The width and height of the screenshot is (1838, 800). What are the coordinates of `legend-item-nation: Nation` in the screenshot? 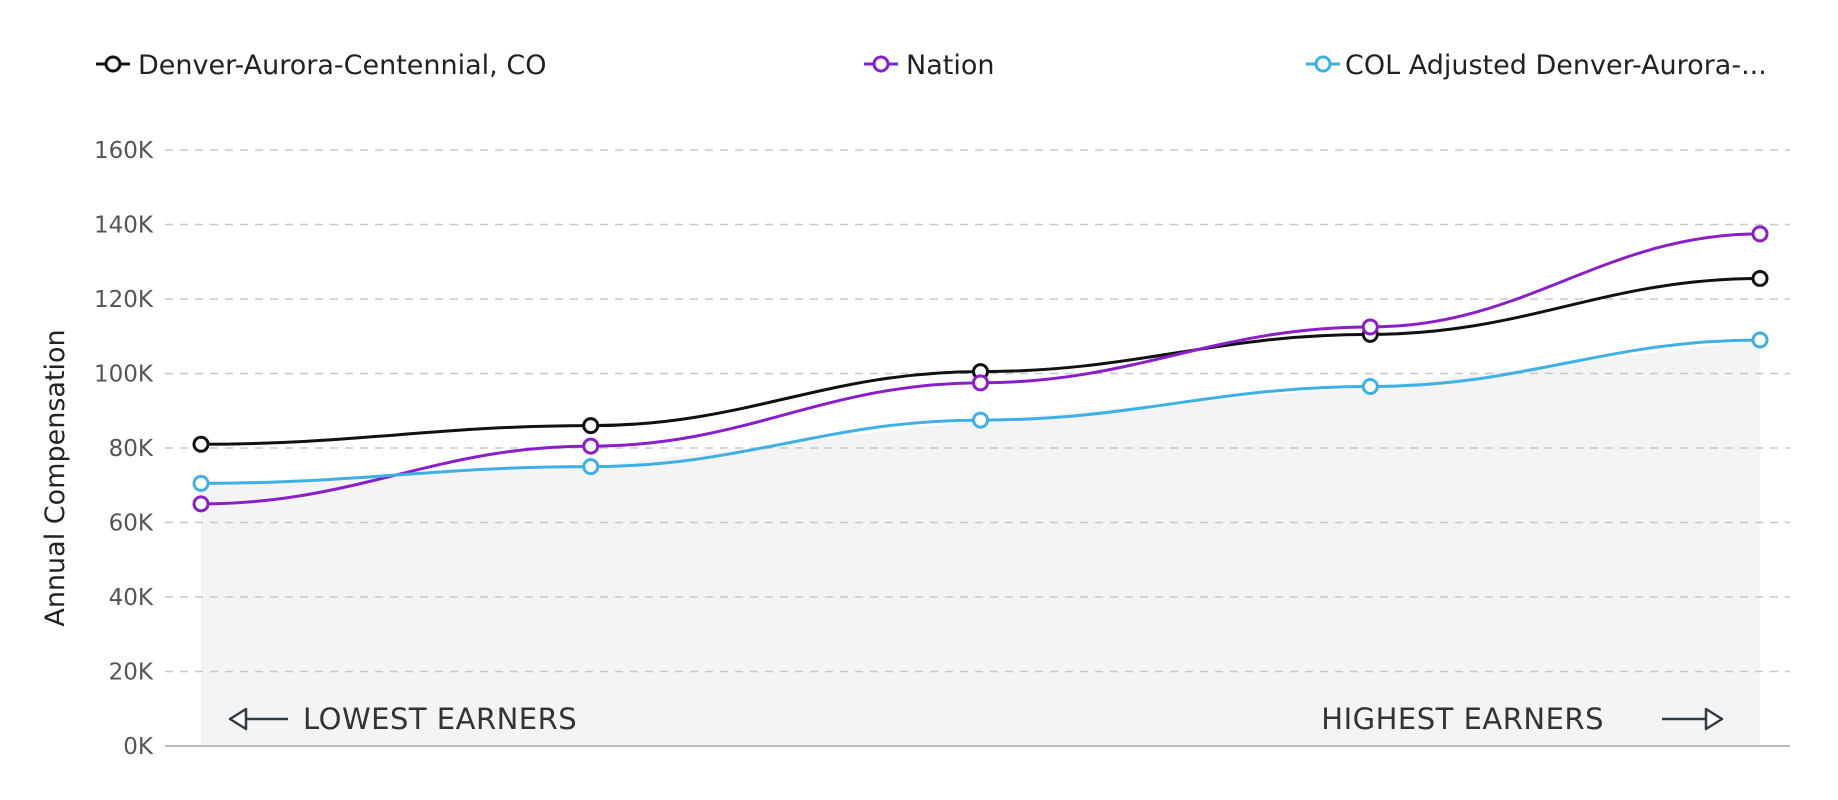 It's located at (929, 65).